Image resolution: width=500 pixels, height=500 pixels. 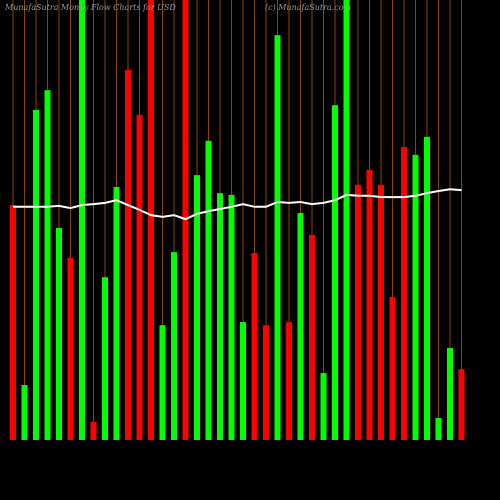 I want to click on line, so click(x=237, y=204).